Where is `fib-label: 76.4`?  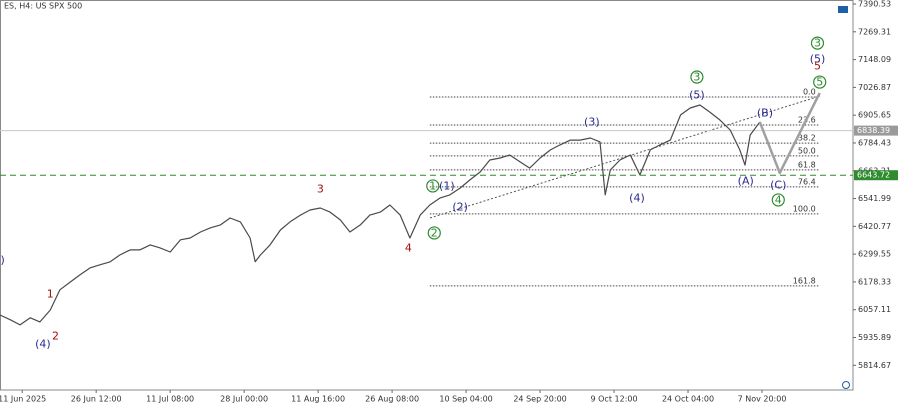 fib-label: 76.4 is located at coordinates (807, 181).